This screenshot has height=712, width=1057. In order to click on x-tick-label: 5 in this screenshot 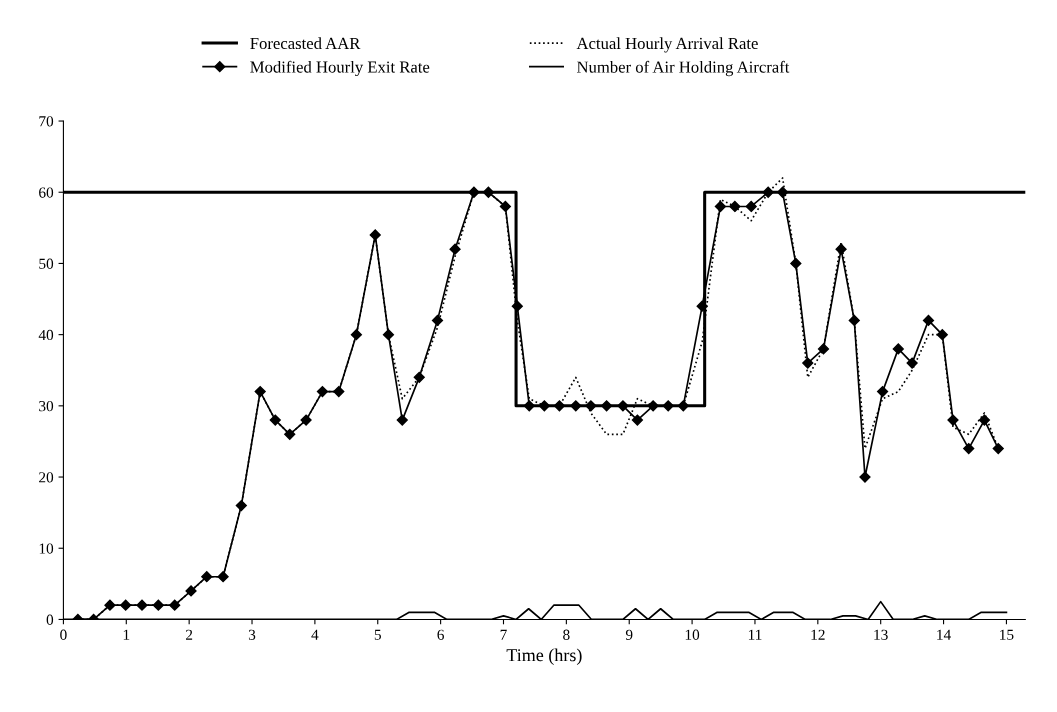, I will do `click(377, 634)`.